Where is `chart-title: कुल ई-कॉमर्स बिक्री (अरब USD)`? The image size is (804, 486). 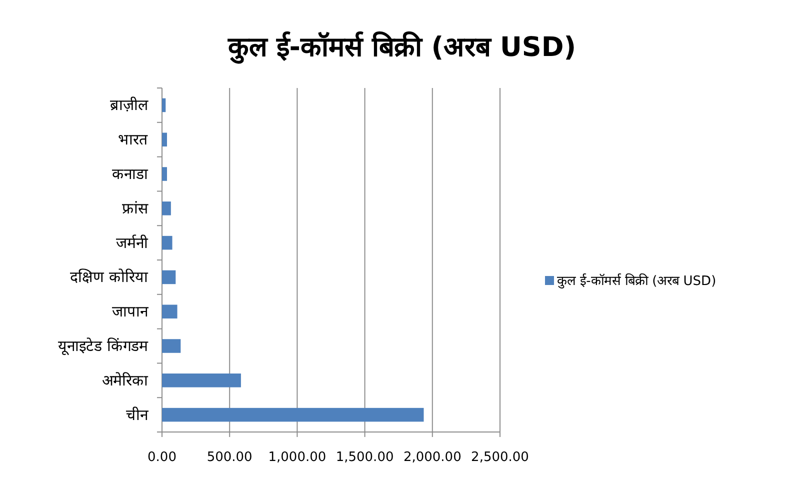 chart-title: कुल ई-कॉमर्स बिक्री (अरब USD) is located at coordinates (401, 47).